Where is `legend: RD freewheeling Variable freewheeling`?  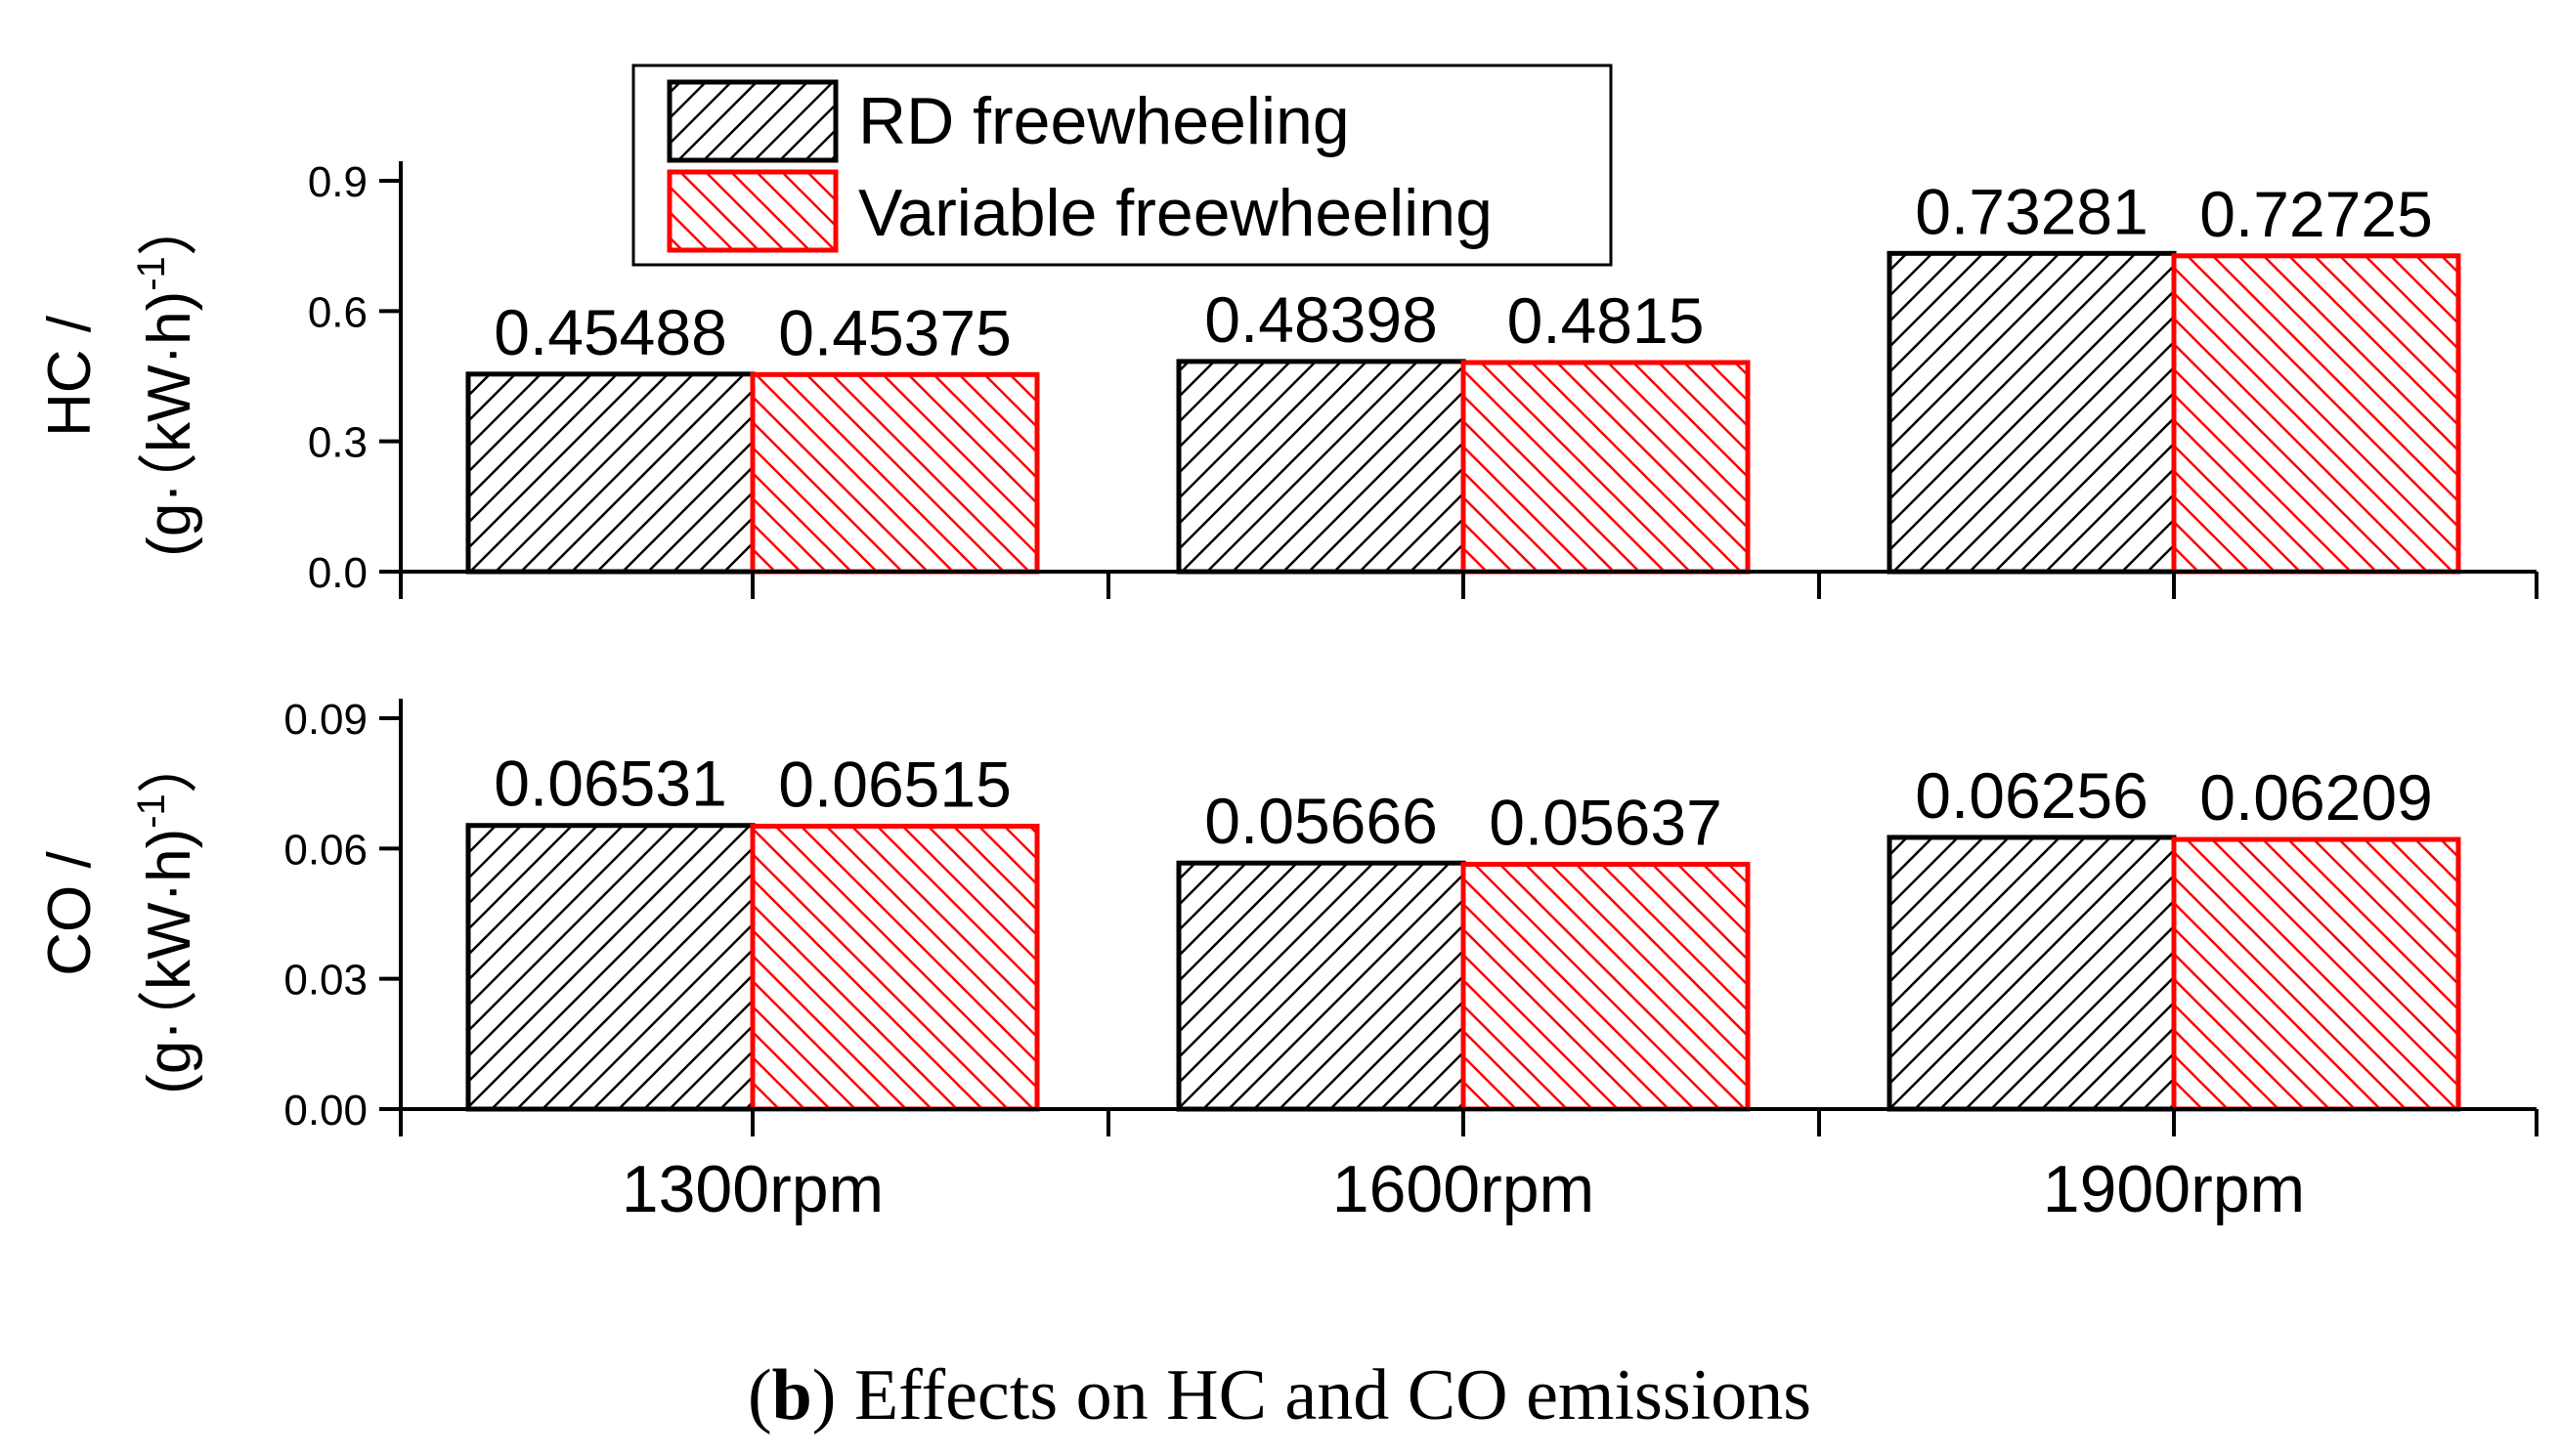 legend: RD freewheeling Variable freewheeling is located at coordinates (1122, 165).